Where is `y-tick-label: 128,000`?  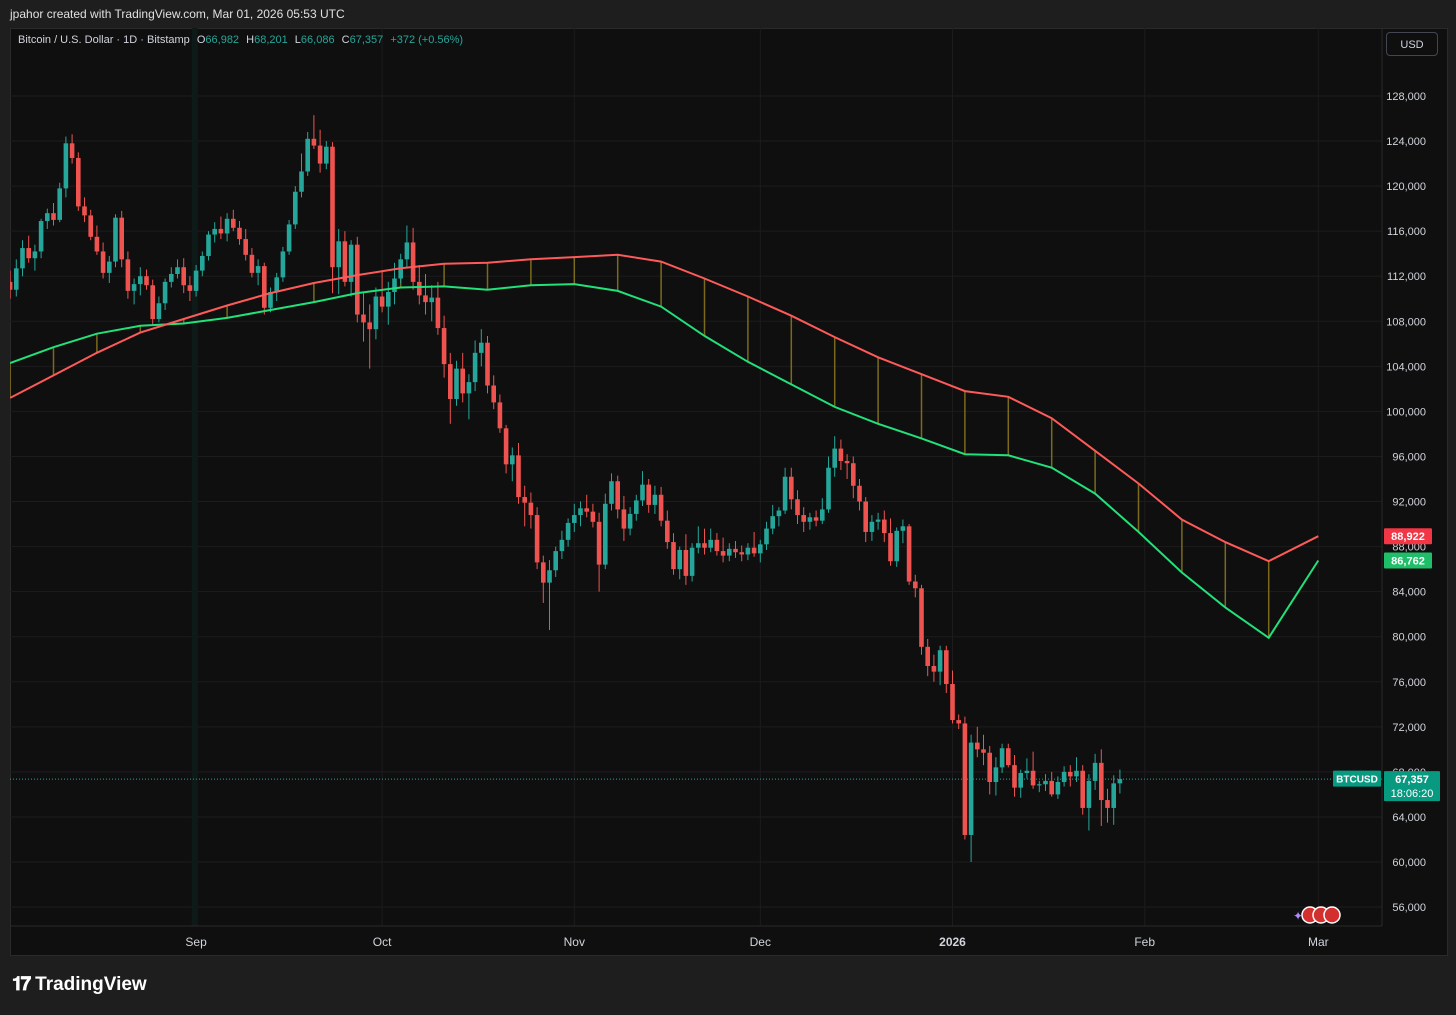
y-tick-label: 128,000 is located at coordinates (1406, 97).